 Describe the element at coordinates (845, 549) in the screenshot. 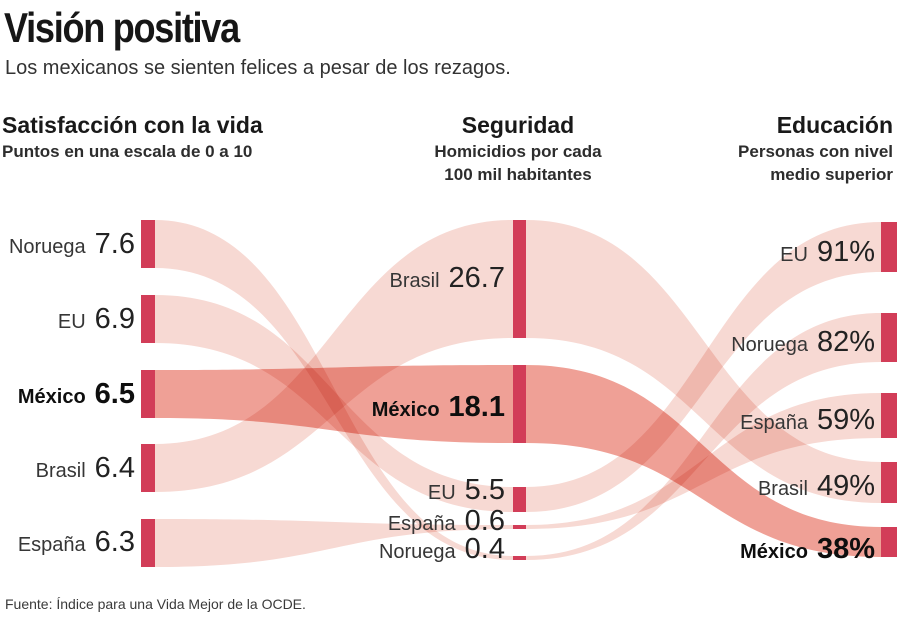

I see `country-value: 38%` at that location.